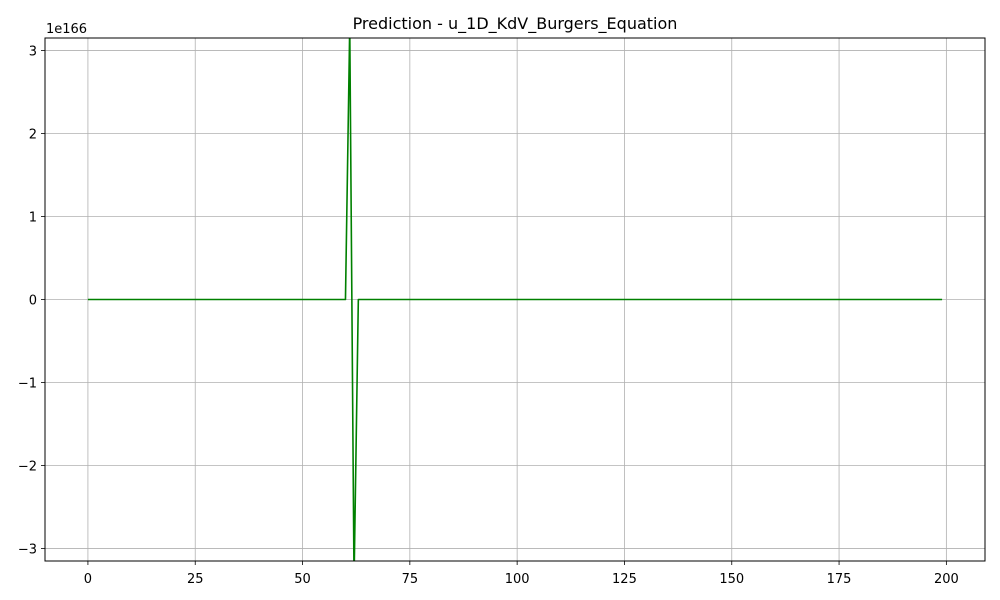  I want to click on x-tick-label: 0, so click(88, 579).